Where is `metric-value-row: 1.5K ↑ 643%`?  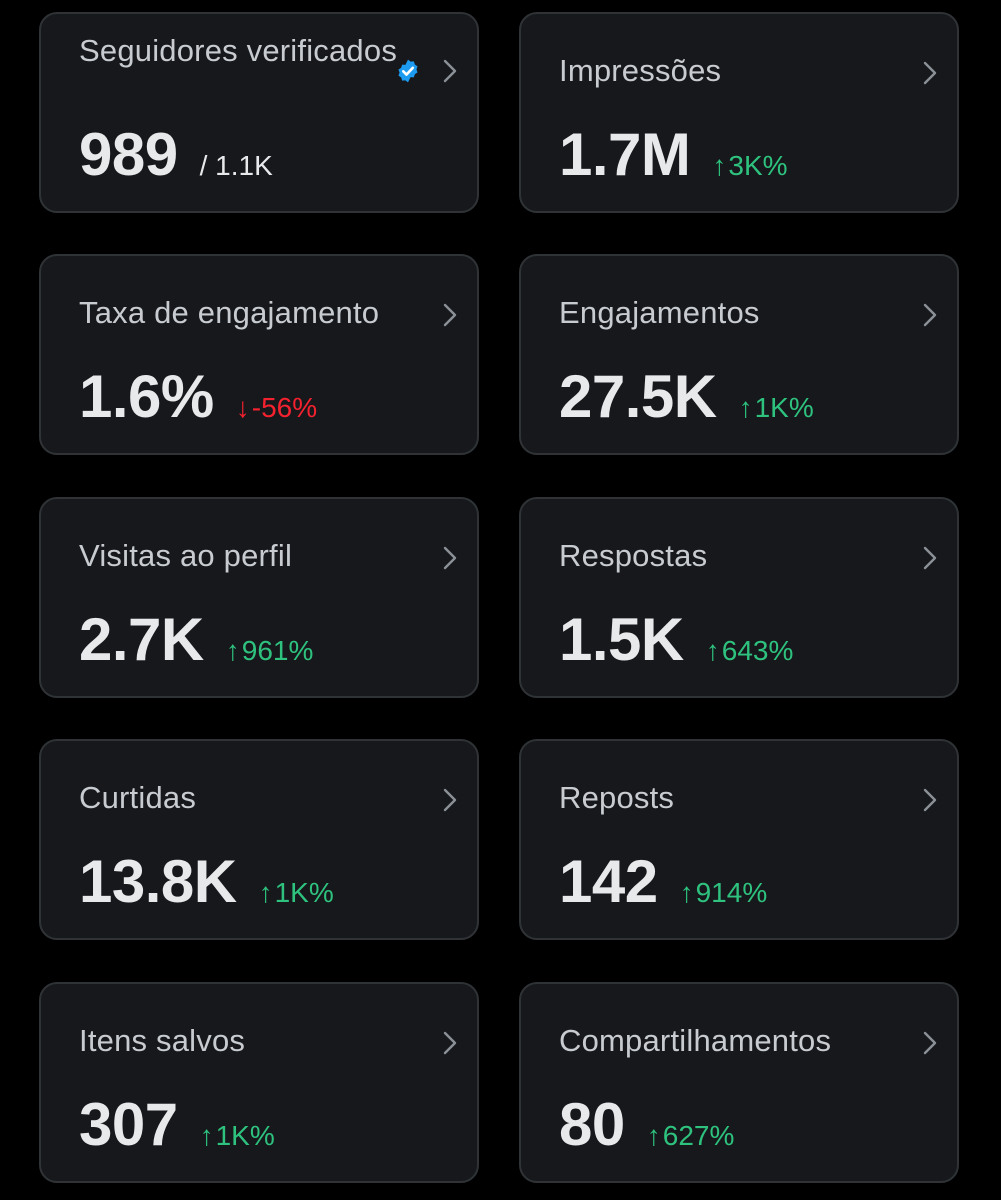
metric-value-row: 1.5K ↑ 643% is located at coordinates (676, 640).